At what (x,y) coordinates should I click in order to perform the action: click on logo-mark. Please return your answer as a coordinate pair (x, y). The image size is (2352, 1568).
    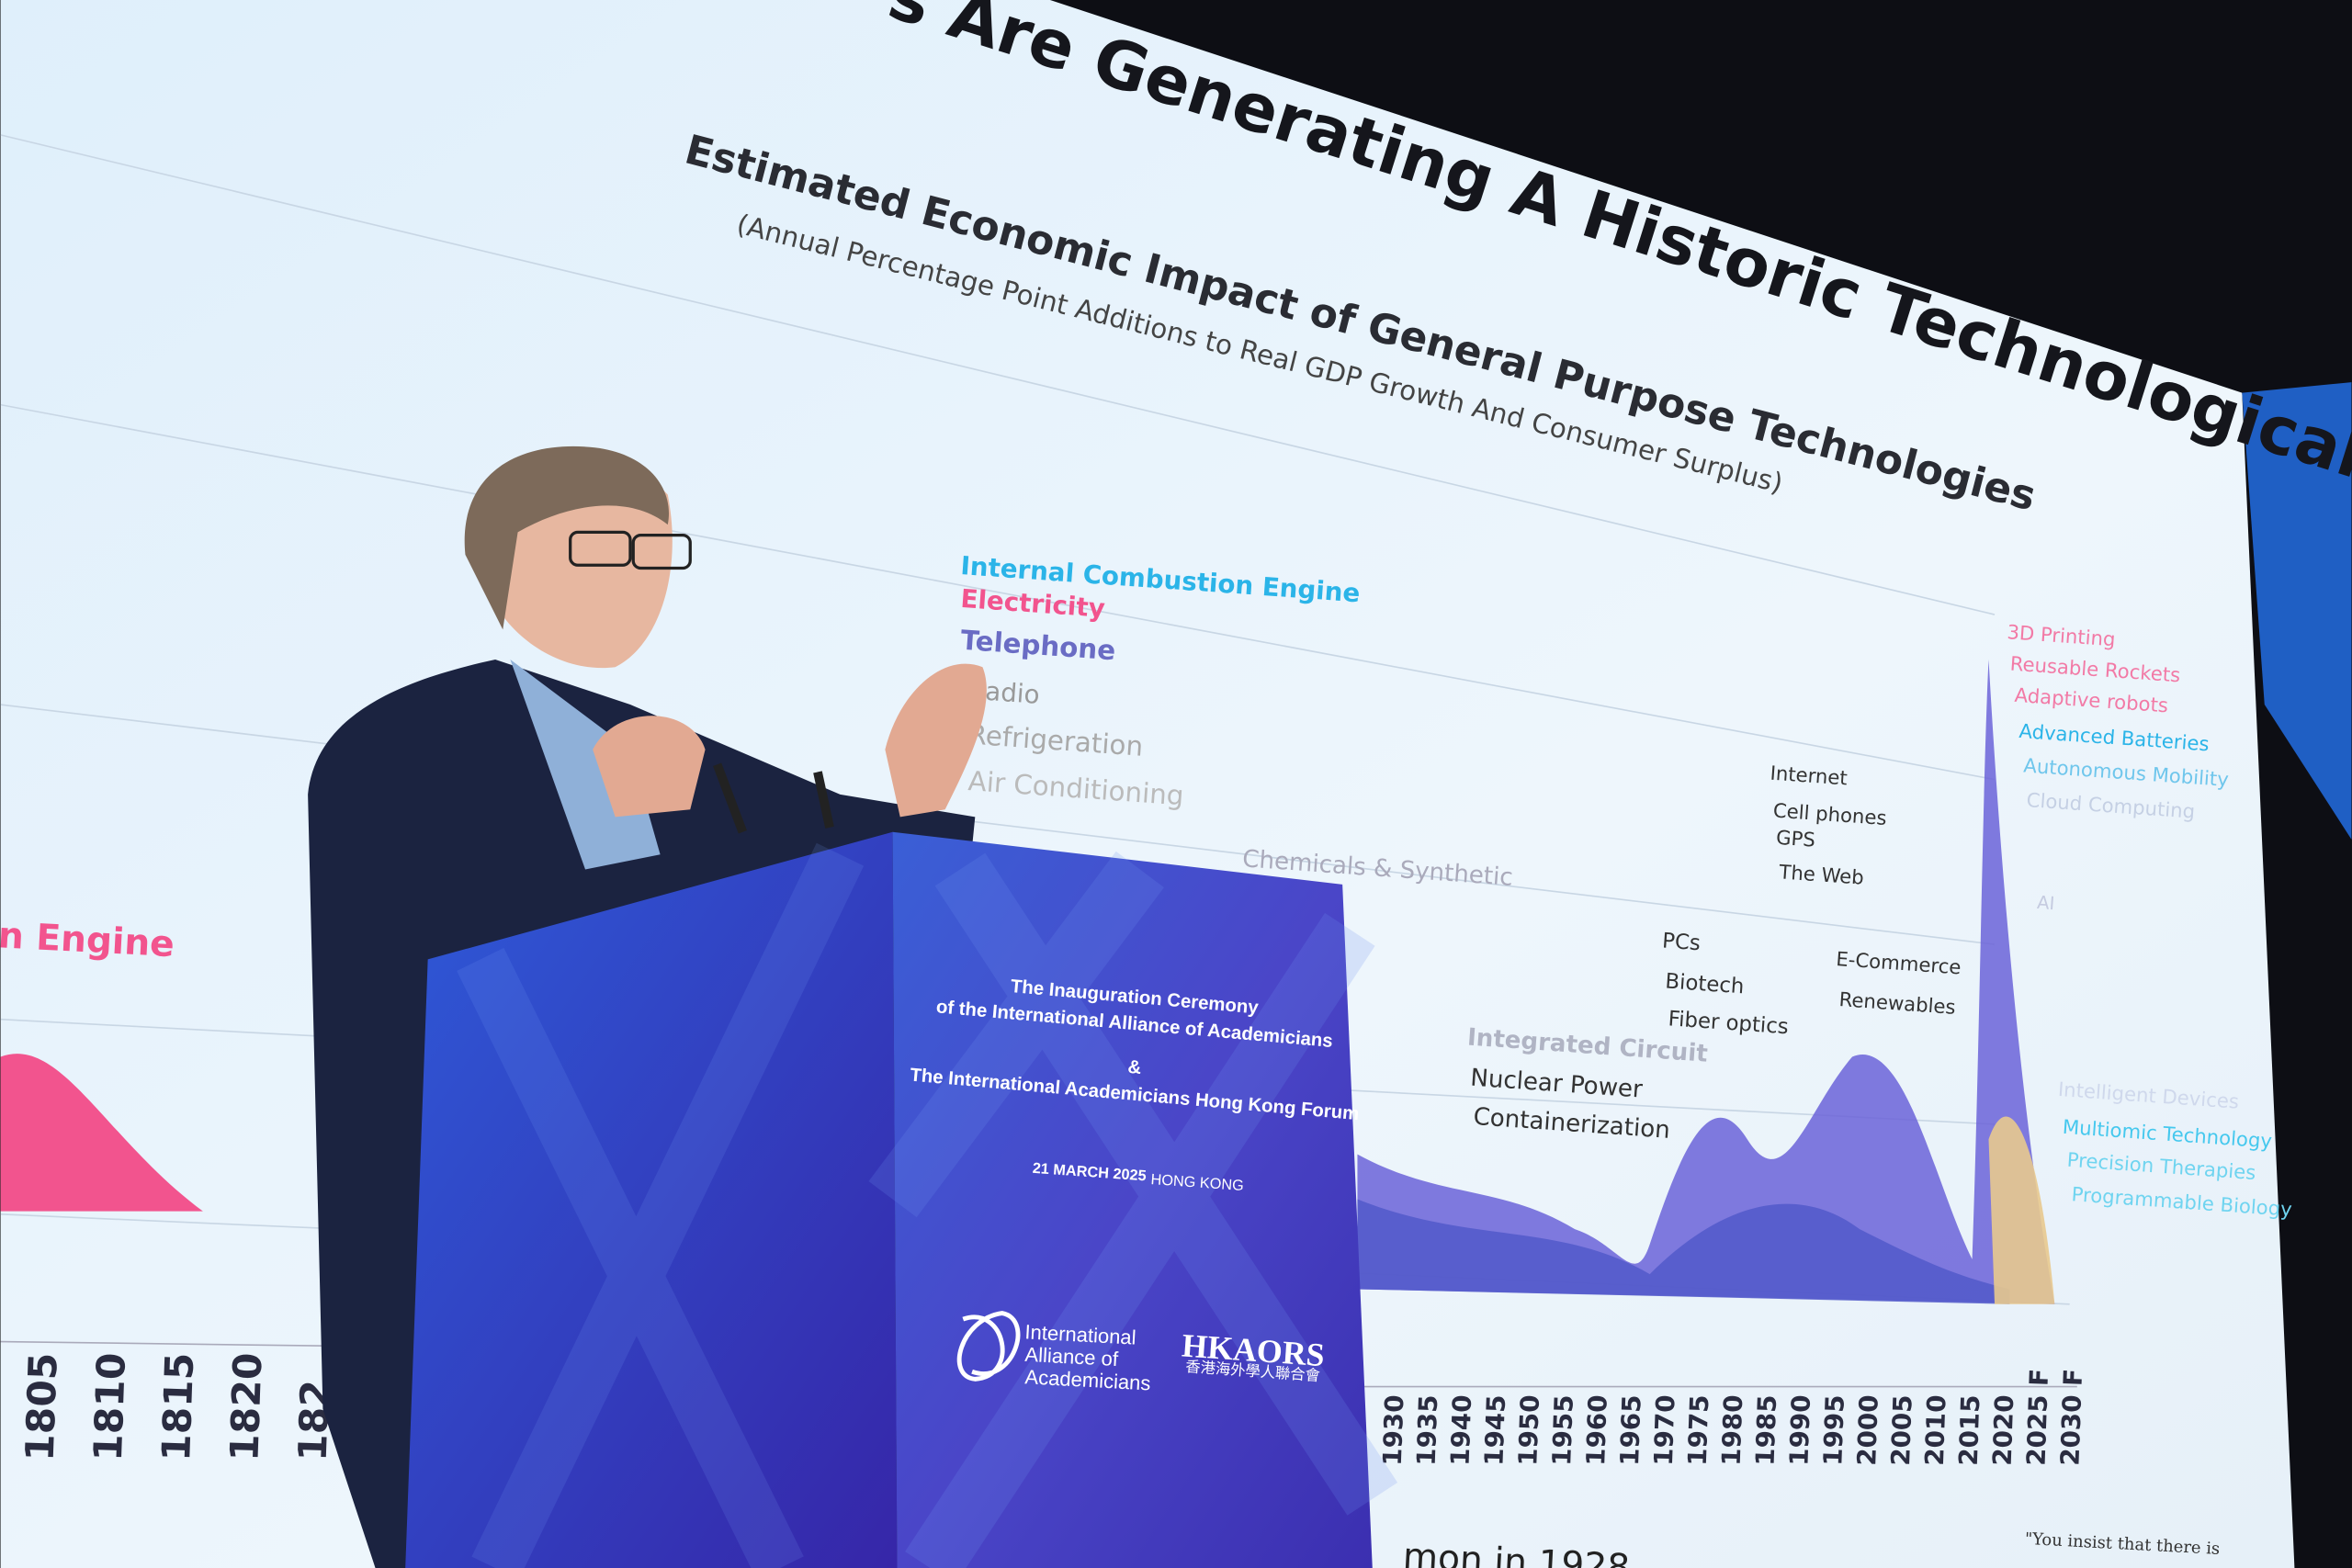
    Looking at the image, I should click on (988, 1346).